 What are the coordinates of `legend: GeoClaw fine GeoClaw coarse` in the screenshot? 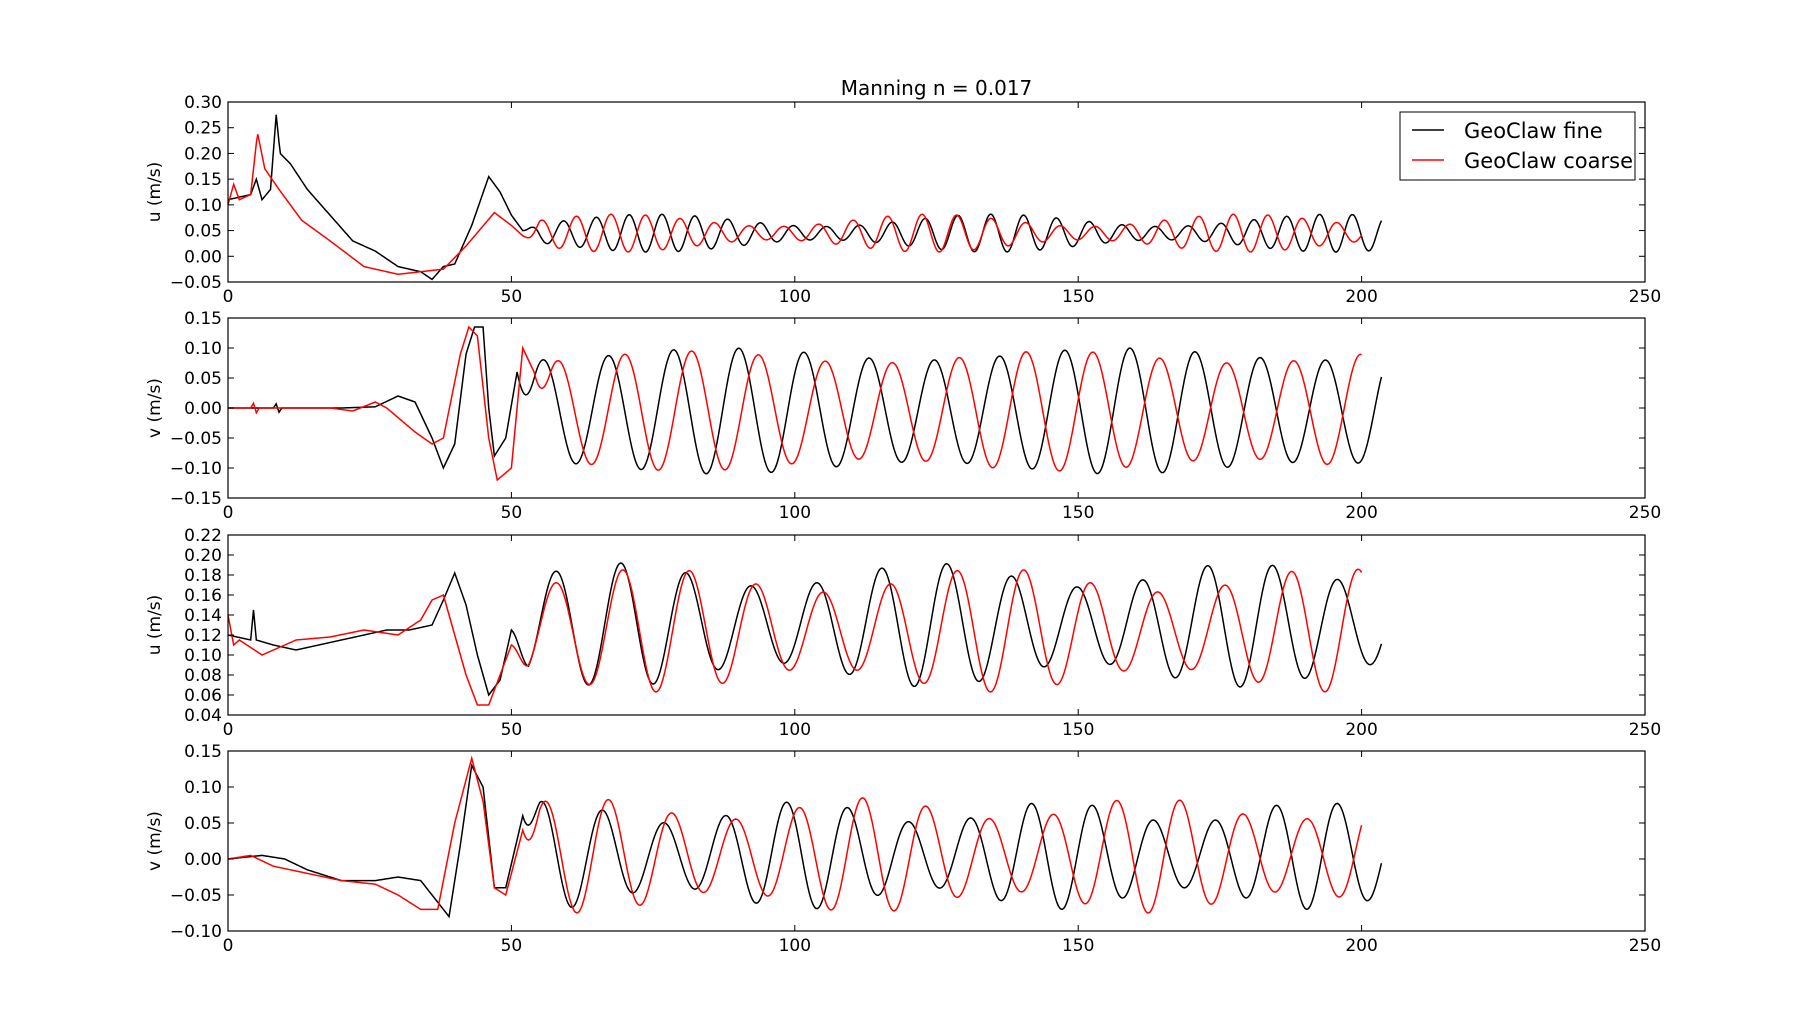 It's located at (1517, 146).